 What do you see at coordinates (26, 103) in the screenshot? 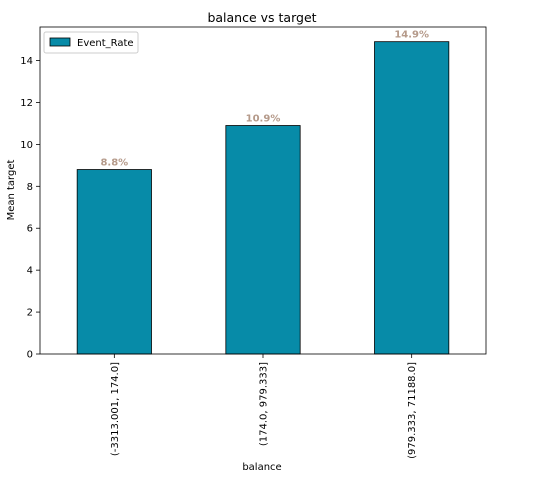
I see `y-tick-label: 12` at bounding box center [26, 103].